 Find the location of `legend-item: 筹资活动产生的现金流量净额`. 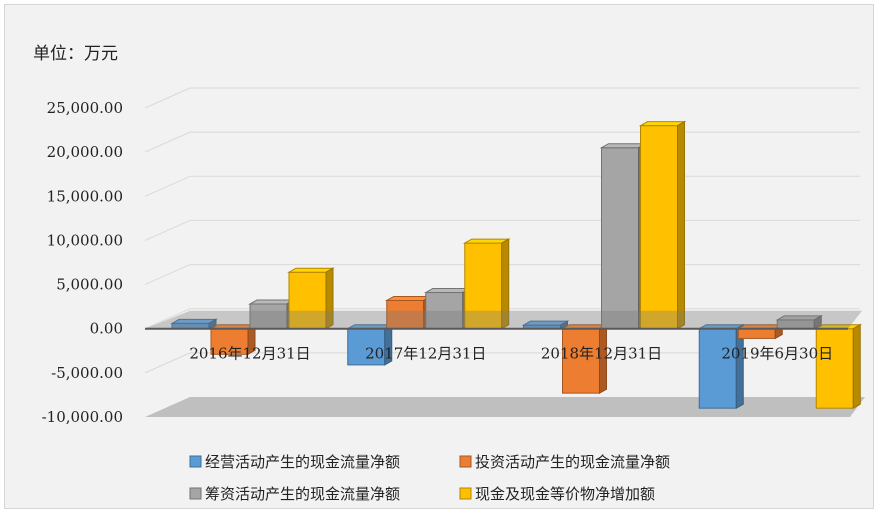

legend-item: 筹资活动产生的现金流量净额 is located at coordinates (294, 494).